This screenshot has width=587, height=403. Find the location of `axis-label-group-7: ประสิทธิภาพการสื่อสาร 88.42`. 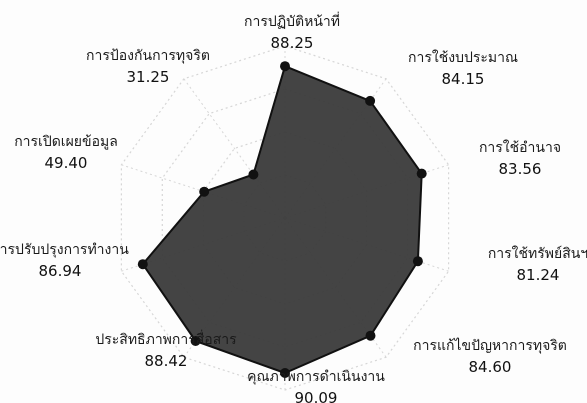

axis-label-group-7: ประสิทธิภาพการสื่อสาร 88.42 is located at coordinates (166, 350).